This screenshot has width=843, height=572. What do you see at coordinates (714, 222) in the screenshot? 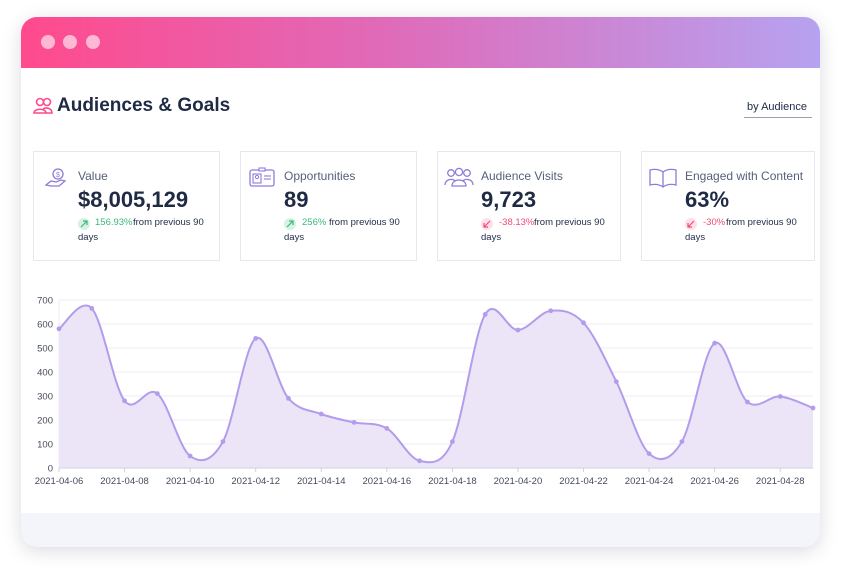
I see `change-percent: -30%` at bounding box center [714, 222].